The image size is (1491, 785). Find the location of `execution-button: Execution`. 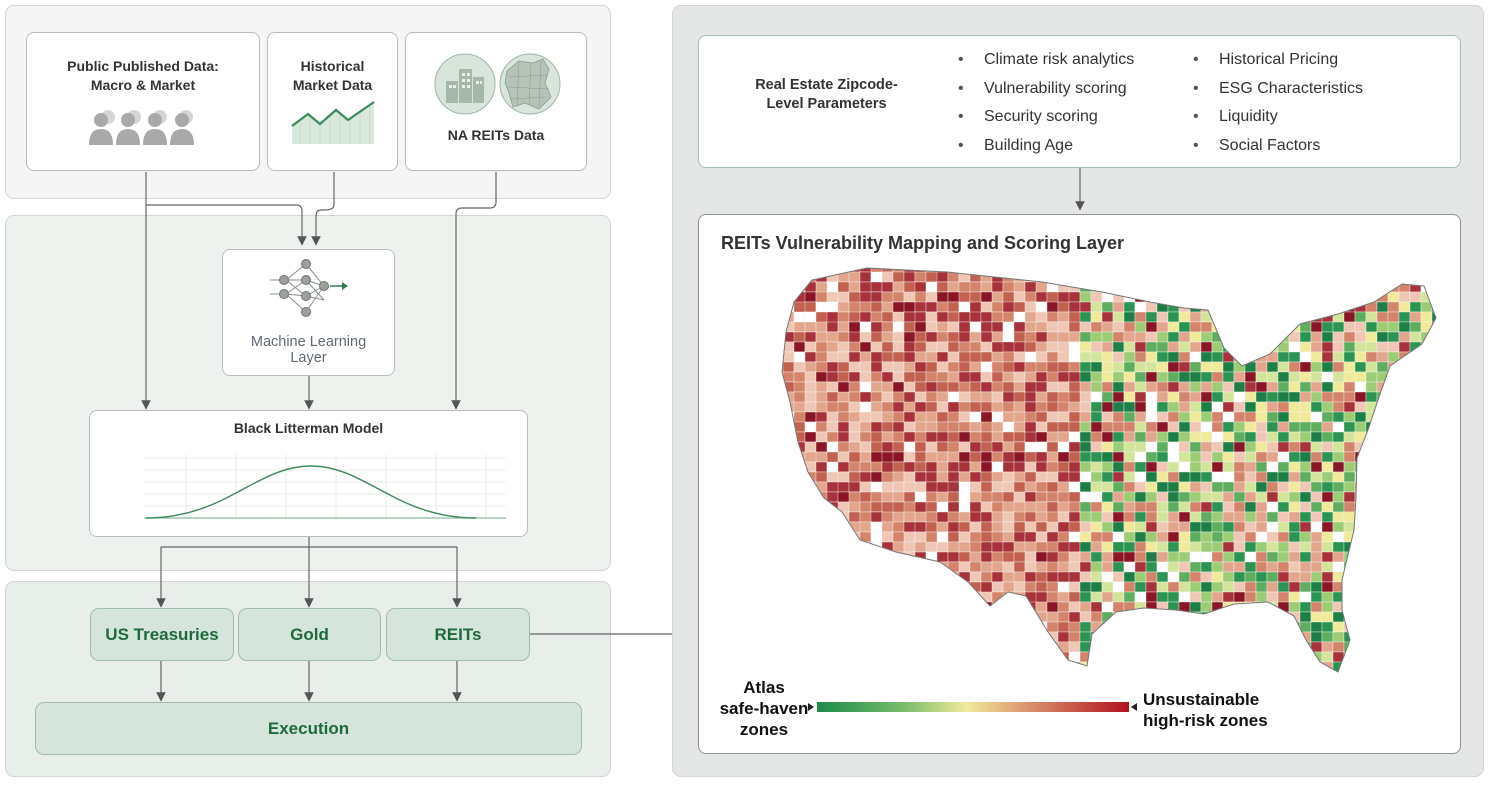

execution-button: Execution is located at coordinates (308, 728).